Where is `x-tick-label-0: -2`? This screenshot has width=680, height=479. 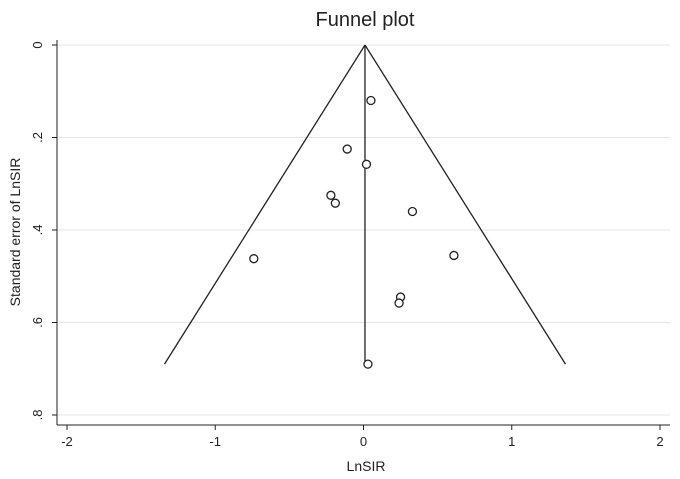 x-tick-label-0: -2 is located at coordinates (67, 441).